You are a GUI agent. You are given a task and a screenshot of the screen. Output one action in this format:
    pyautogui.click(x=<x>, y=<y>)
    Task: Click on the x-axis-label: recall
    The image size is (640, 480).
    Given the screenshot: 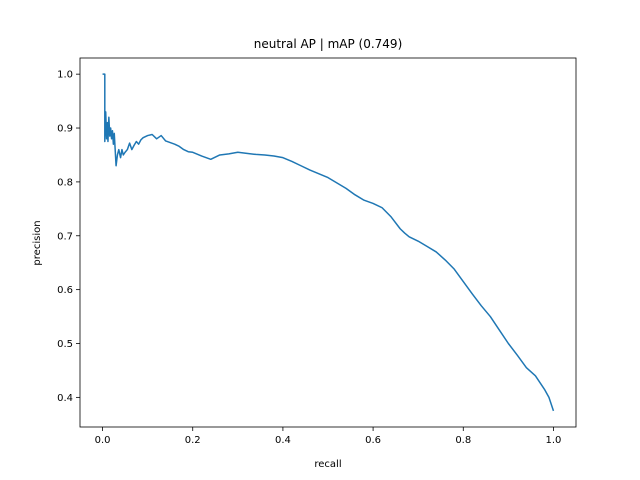 What is the action you would take?
    pyautogui.click(x=327, y=464)
    